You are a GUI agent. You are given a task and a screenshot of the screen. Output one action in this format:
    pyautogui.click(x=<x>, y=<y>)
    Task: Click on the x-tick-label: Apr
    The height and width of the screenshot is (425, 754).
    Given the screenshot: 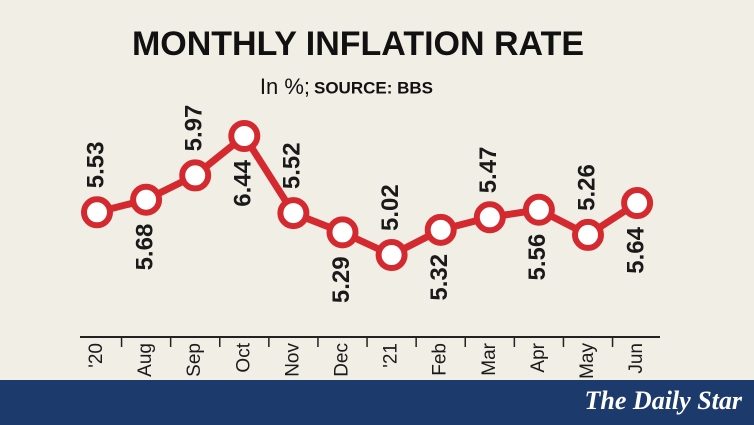 What is the action you would take?
    pyautogui.click(x=538, y=357)
    